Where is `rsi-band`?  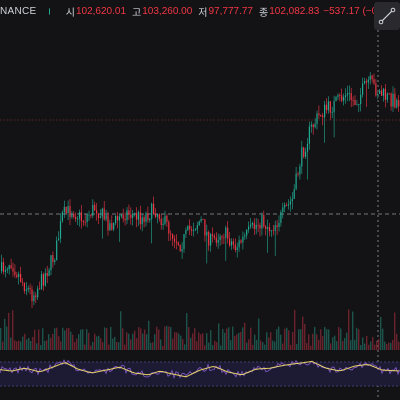 rsi-band is located at coordinates (200, 374).